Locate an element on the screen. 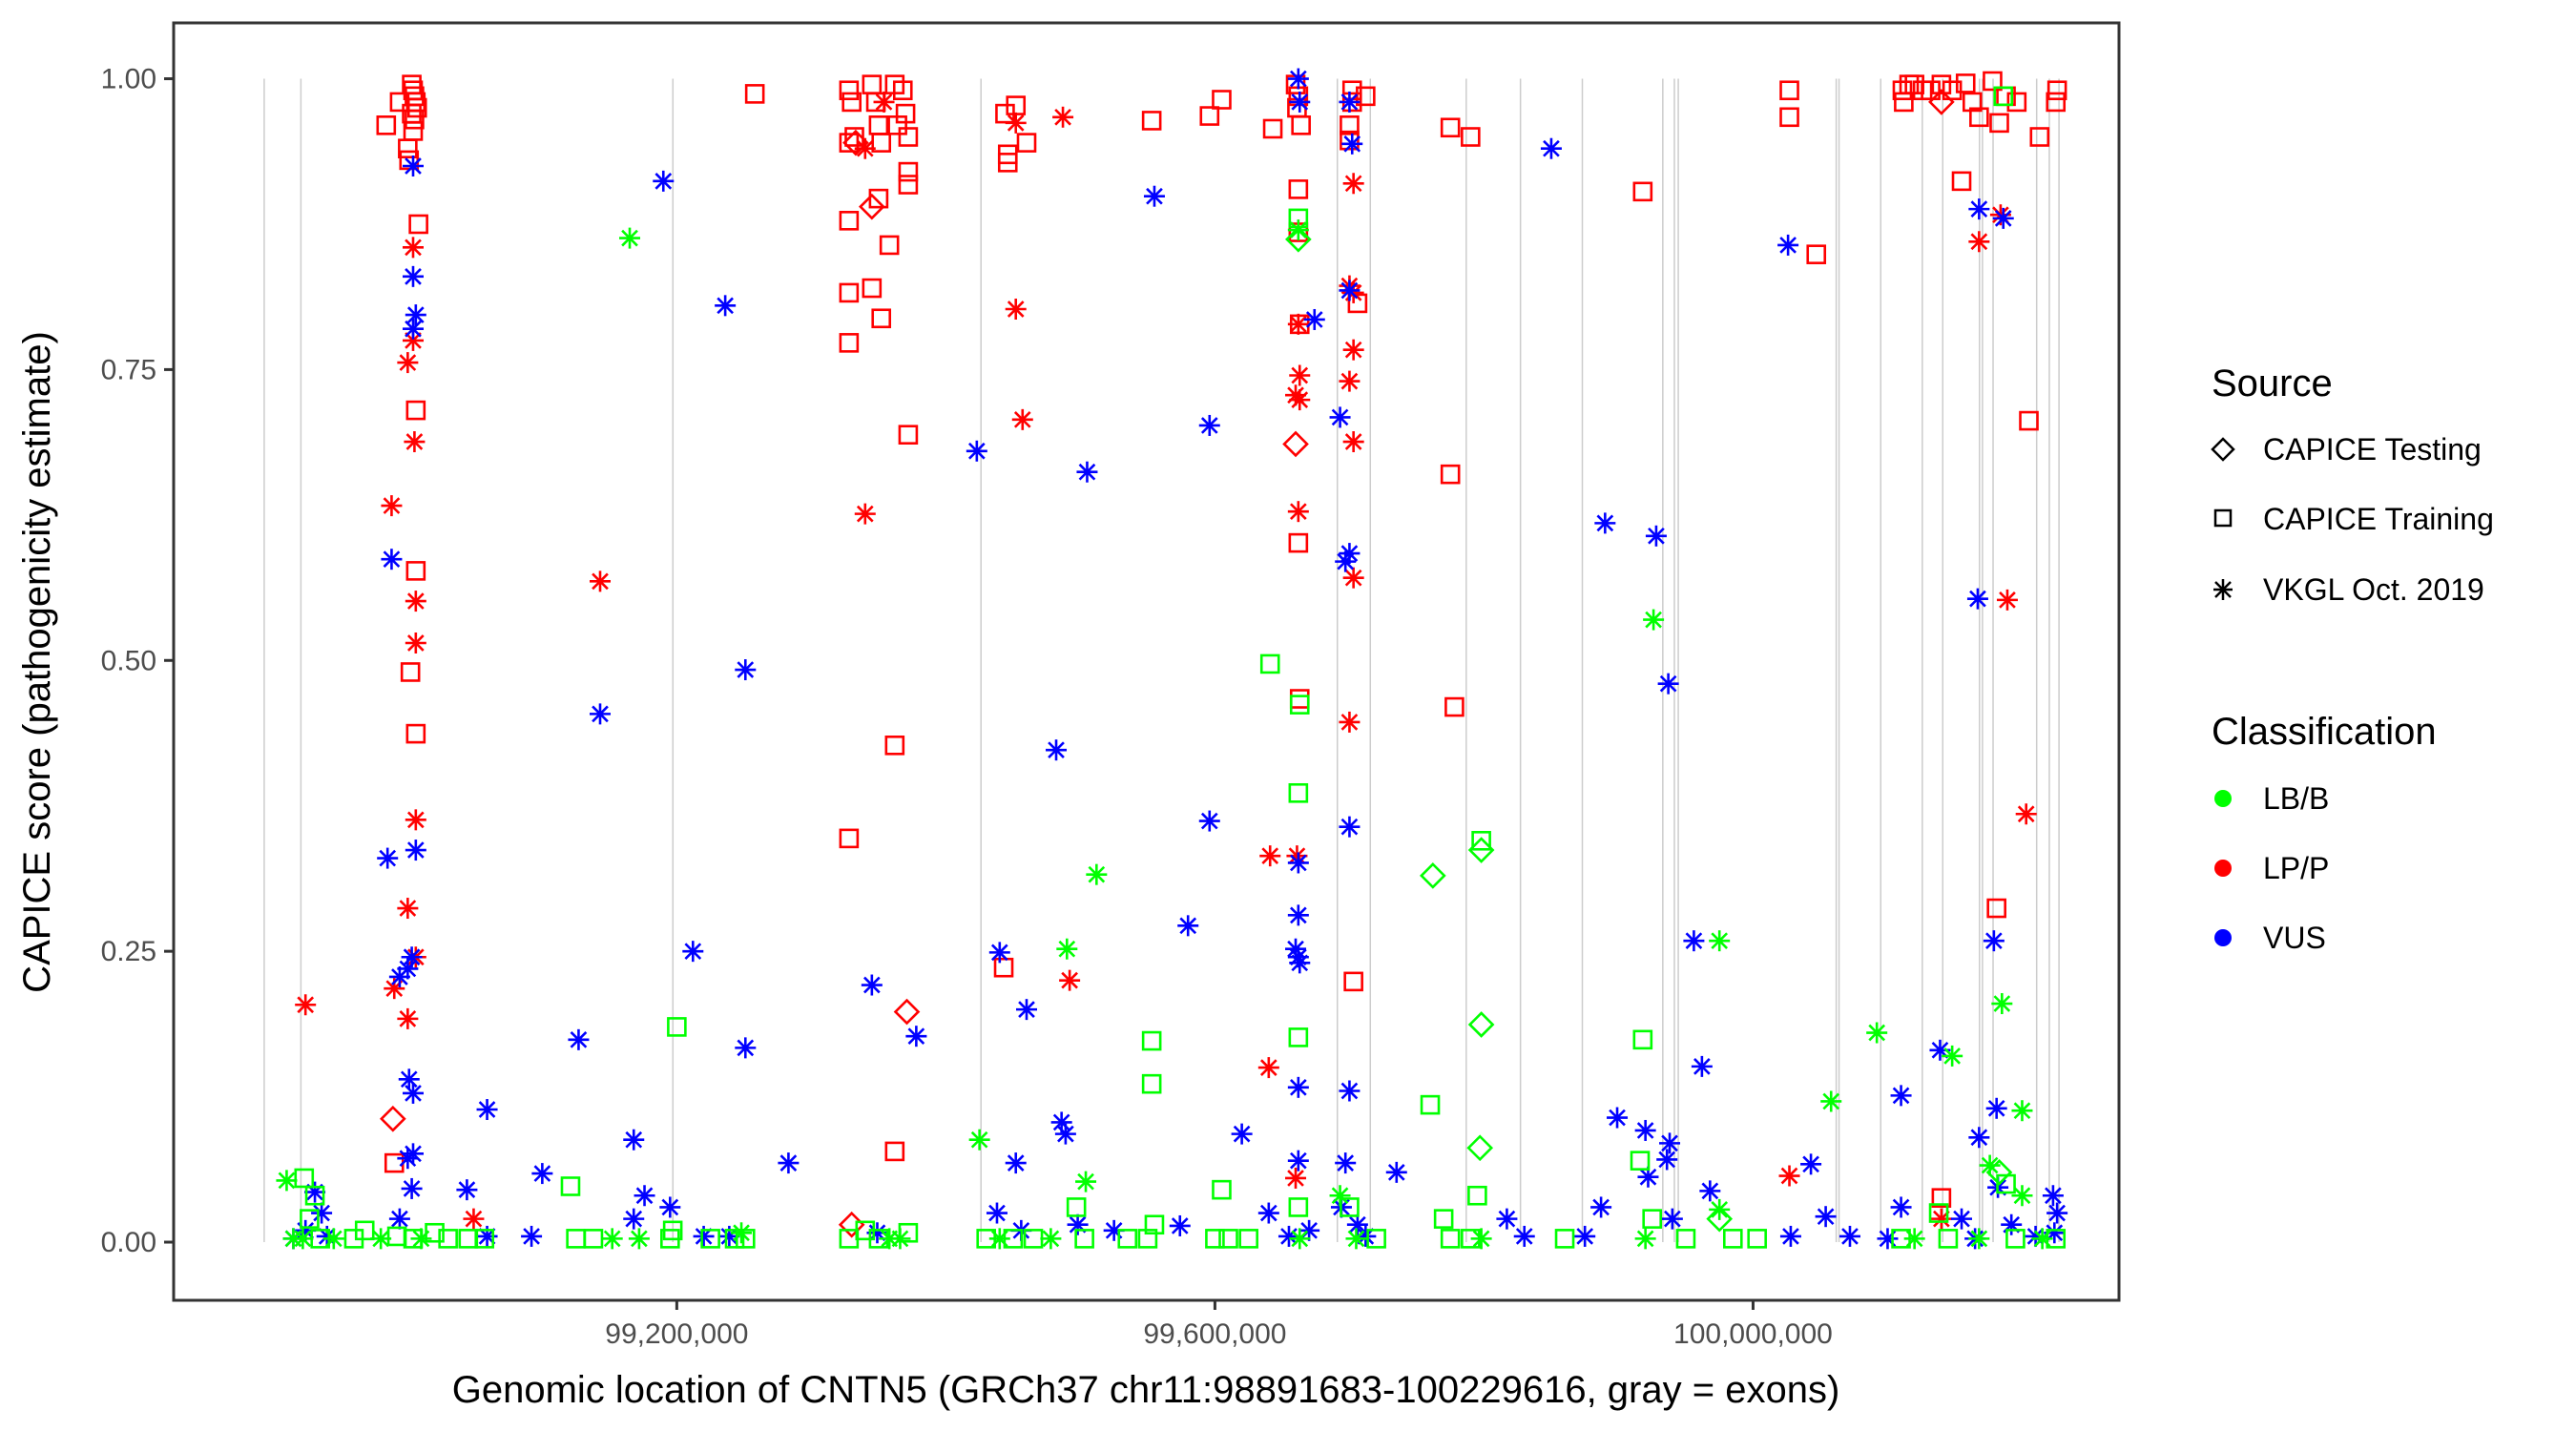 This screenshot has height=1431, width=2576. blue-dot-icon is located at coordinates (2223, 937).